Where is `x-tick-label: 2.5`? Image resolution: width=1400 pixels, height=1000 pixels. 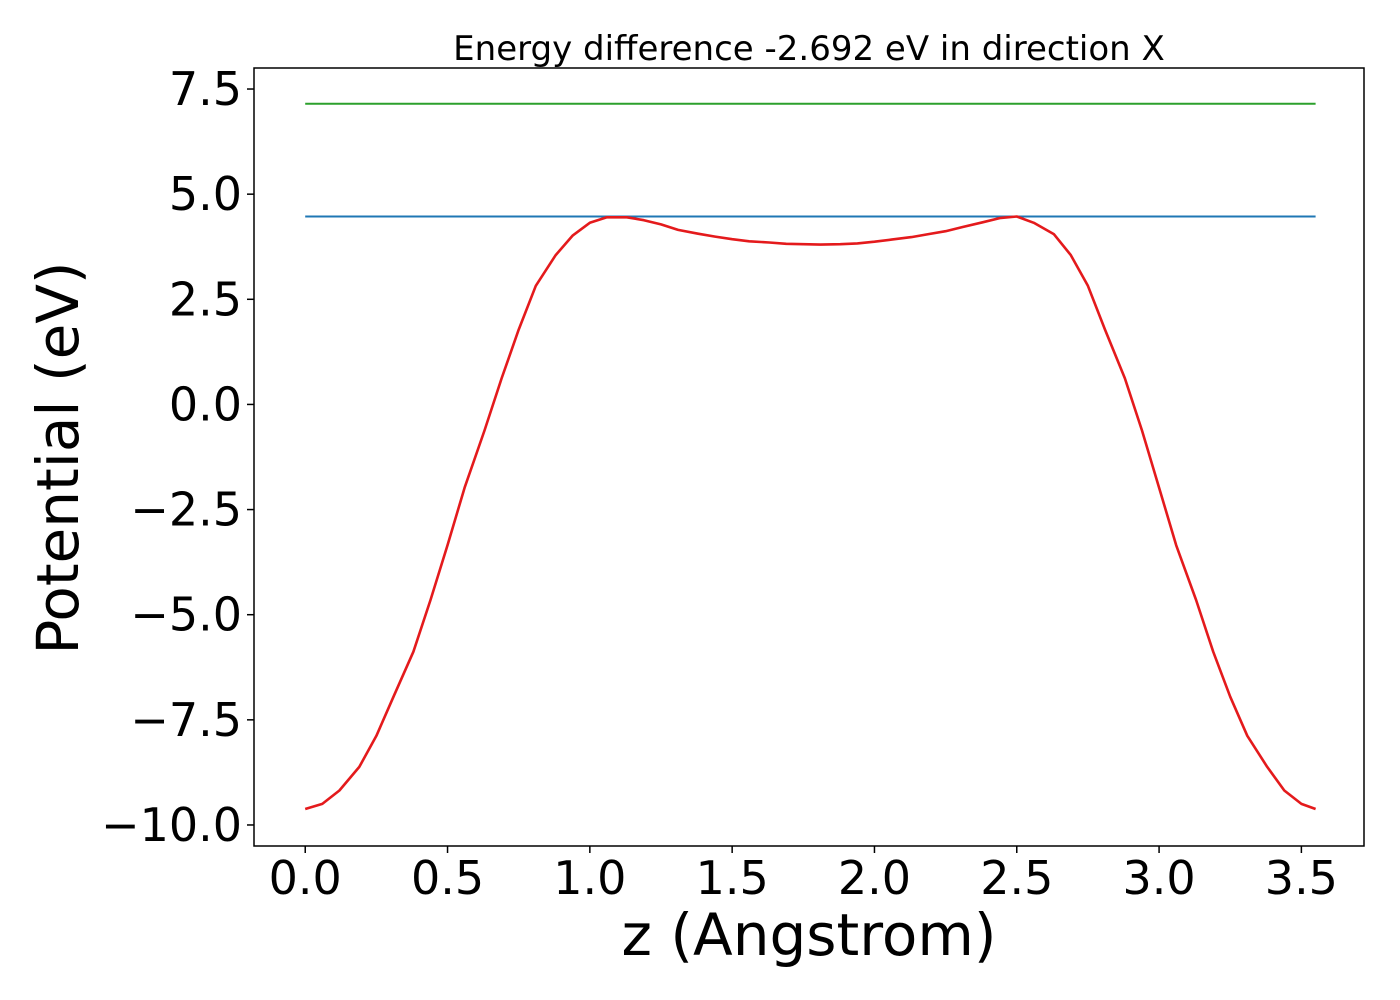
x-tick-label: 2.5 is located at coordinates (1016, 878).